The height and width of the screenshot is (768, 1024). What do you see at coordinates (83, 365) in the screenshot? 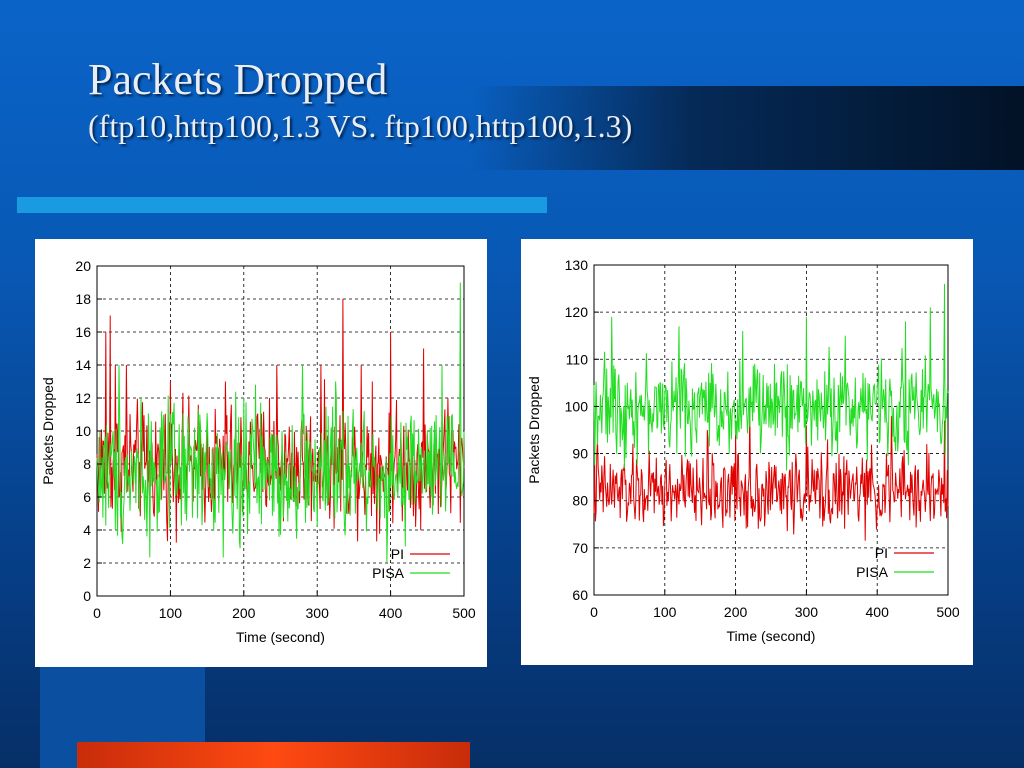
I see `y-tick-label: 14` at bounding box center [83, 365].